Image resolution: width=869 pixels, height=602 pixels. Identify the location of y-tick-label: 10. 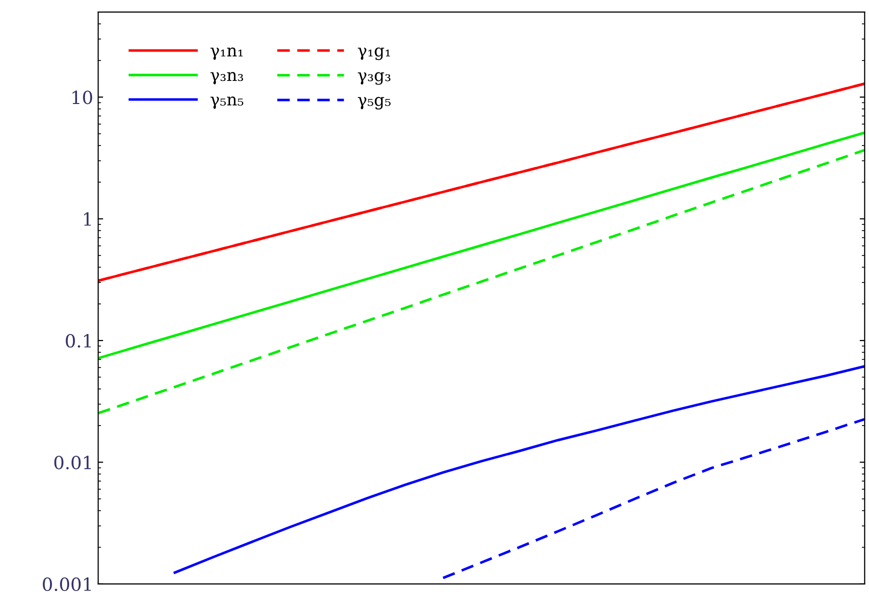
(82, 97).